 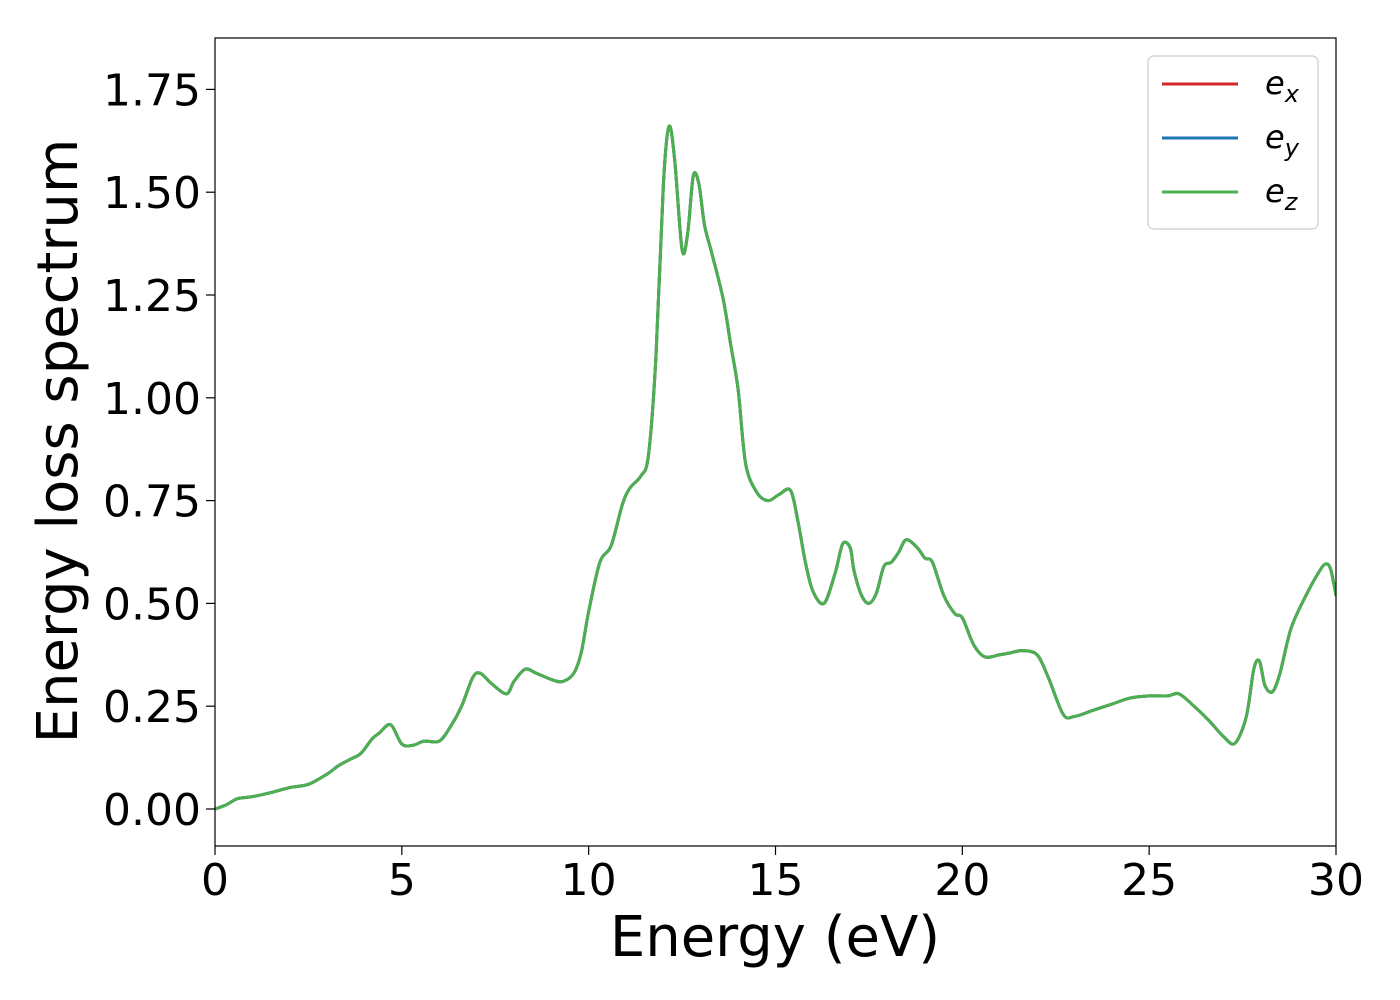 I want to click on y-tick-label: 1.50, so click(x=152, y=193).